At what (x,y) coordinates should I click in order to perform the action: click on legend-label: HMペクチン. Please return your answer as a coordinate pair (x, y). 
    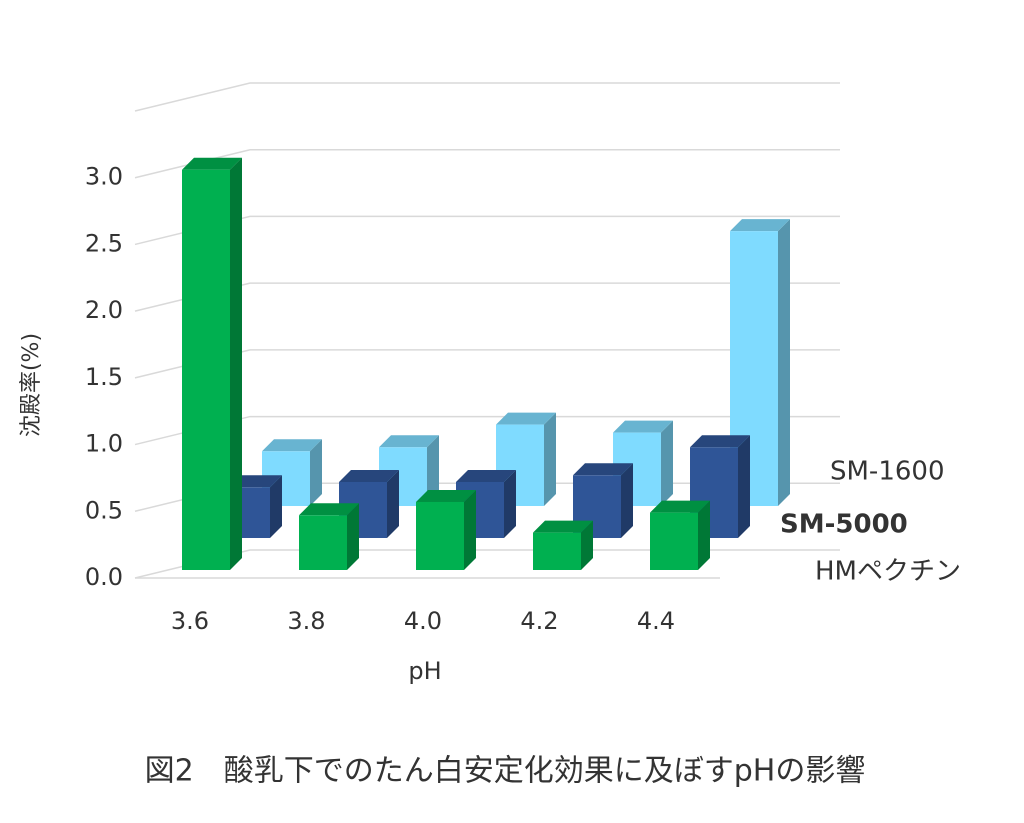
    Looking at the image, I should click on (888, 572).